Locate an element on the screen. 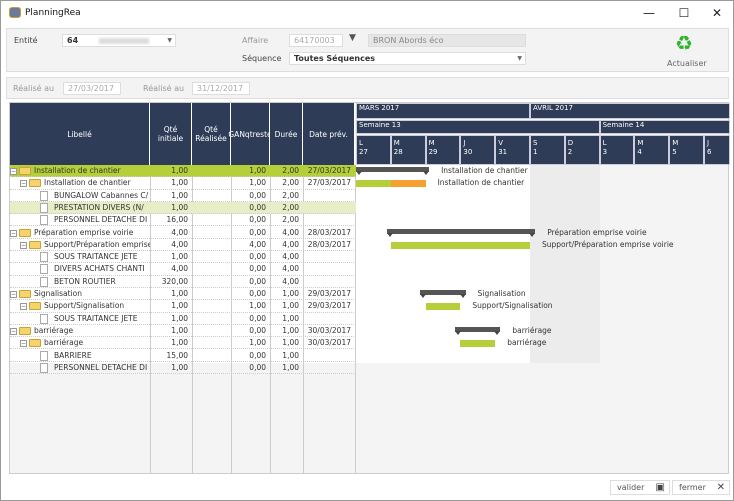 This screenshot has height=501, width=734. row-label: SOUS TRAITANCE JETE is located at coordinates (96, 257).